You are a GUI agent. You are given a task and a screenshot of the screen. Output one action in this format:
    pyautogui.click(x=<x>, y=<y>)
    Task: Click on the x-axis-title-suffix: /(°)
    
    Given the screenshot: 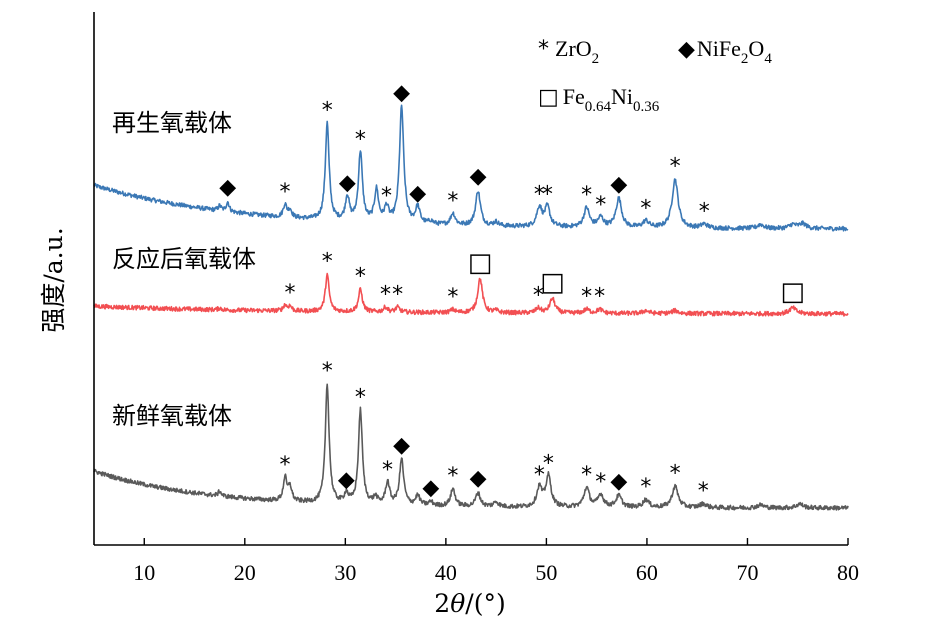 What is the action you would take?
    pyautogui.click(x=485, y=603)
    